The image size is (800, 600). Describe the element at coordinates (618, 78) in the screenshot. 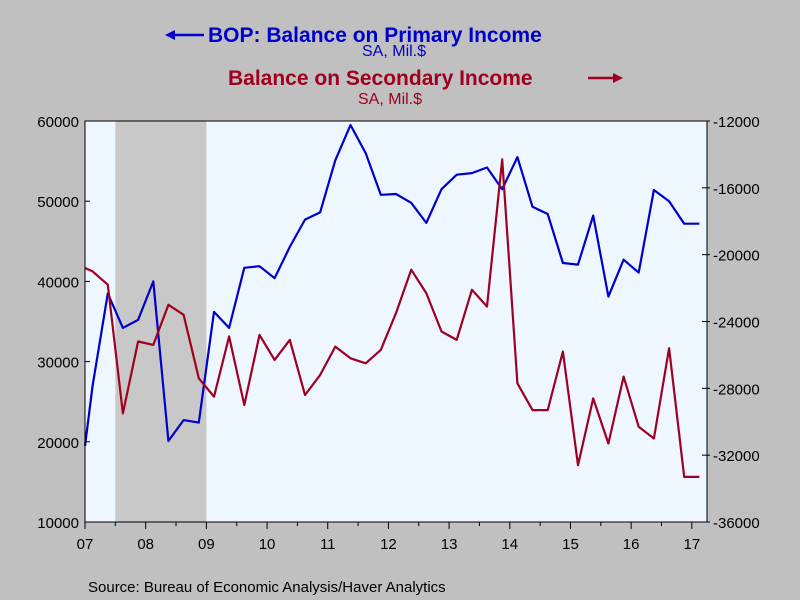

I see `legend-right-arrowhead-icon` at that location.